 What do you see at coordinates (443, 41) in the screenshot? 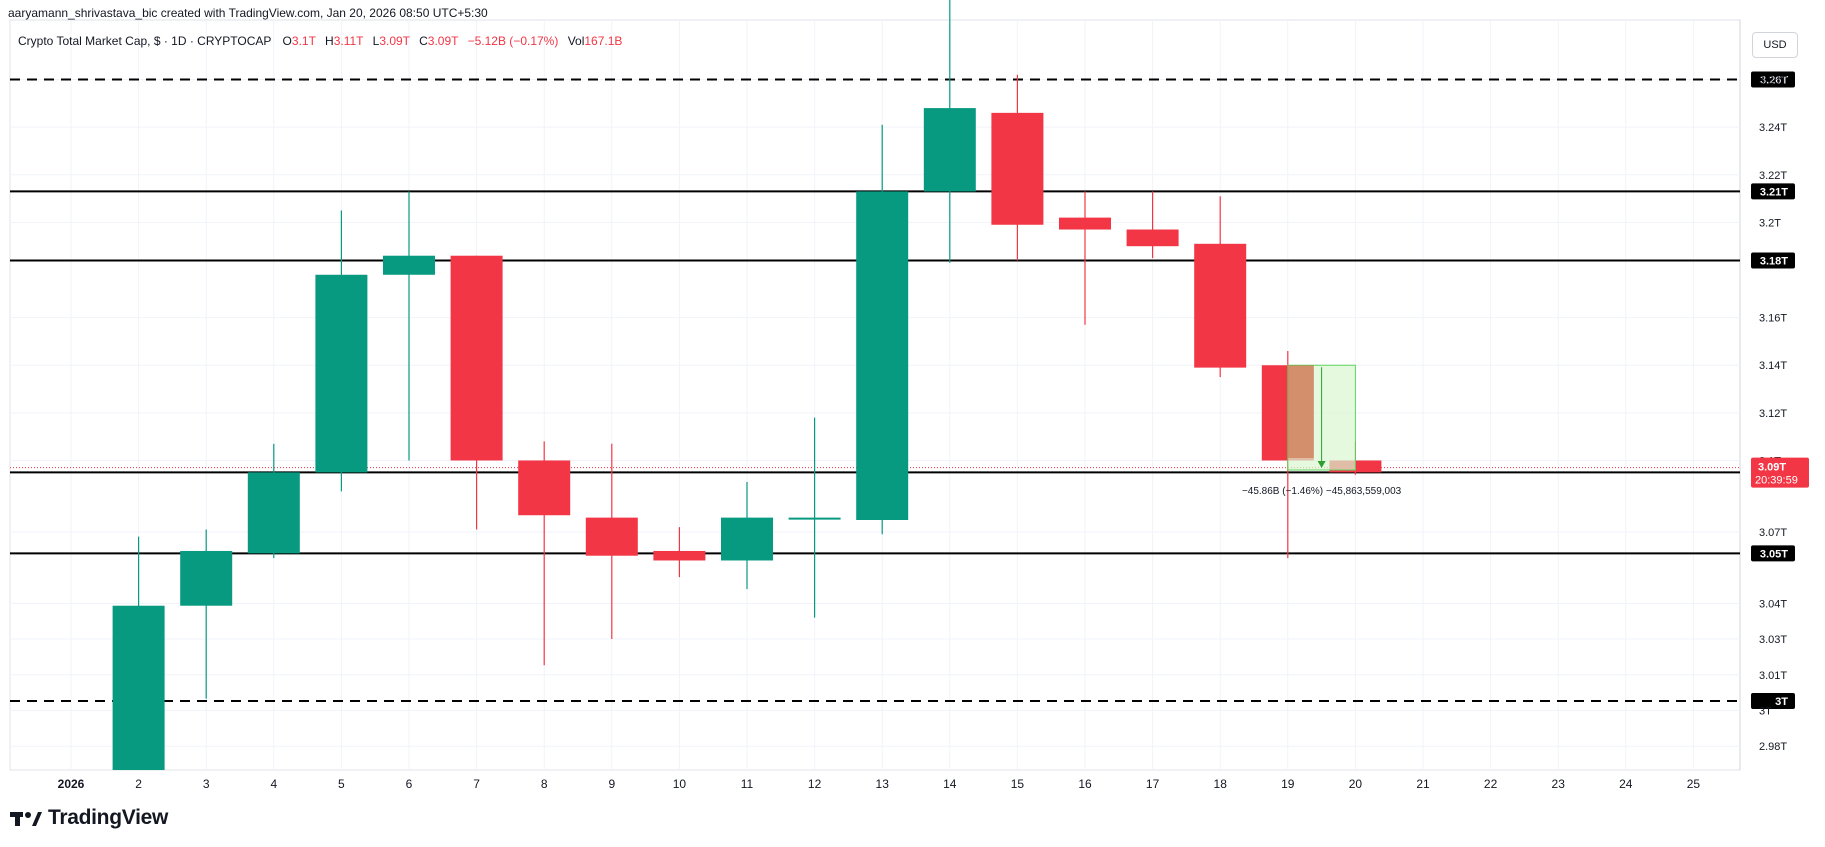
I see `close-value: 3.09T` at bounding box center [443, 41].